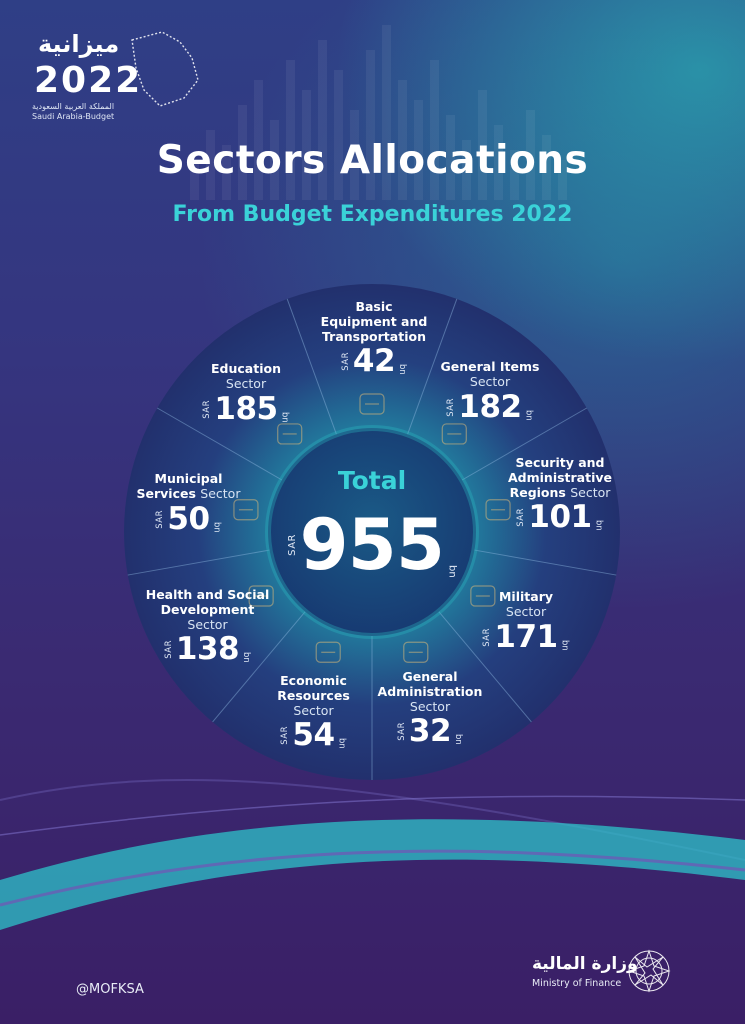  I want to click on segment-military: Military Sector SAR 171 bn, so click(526, 622).